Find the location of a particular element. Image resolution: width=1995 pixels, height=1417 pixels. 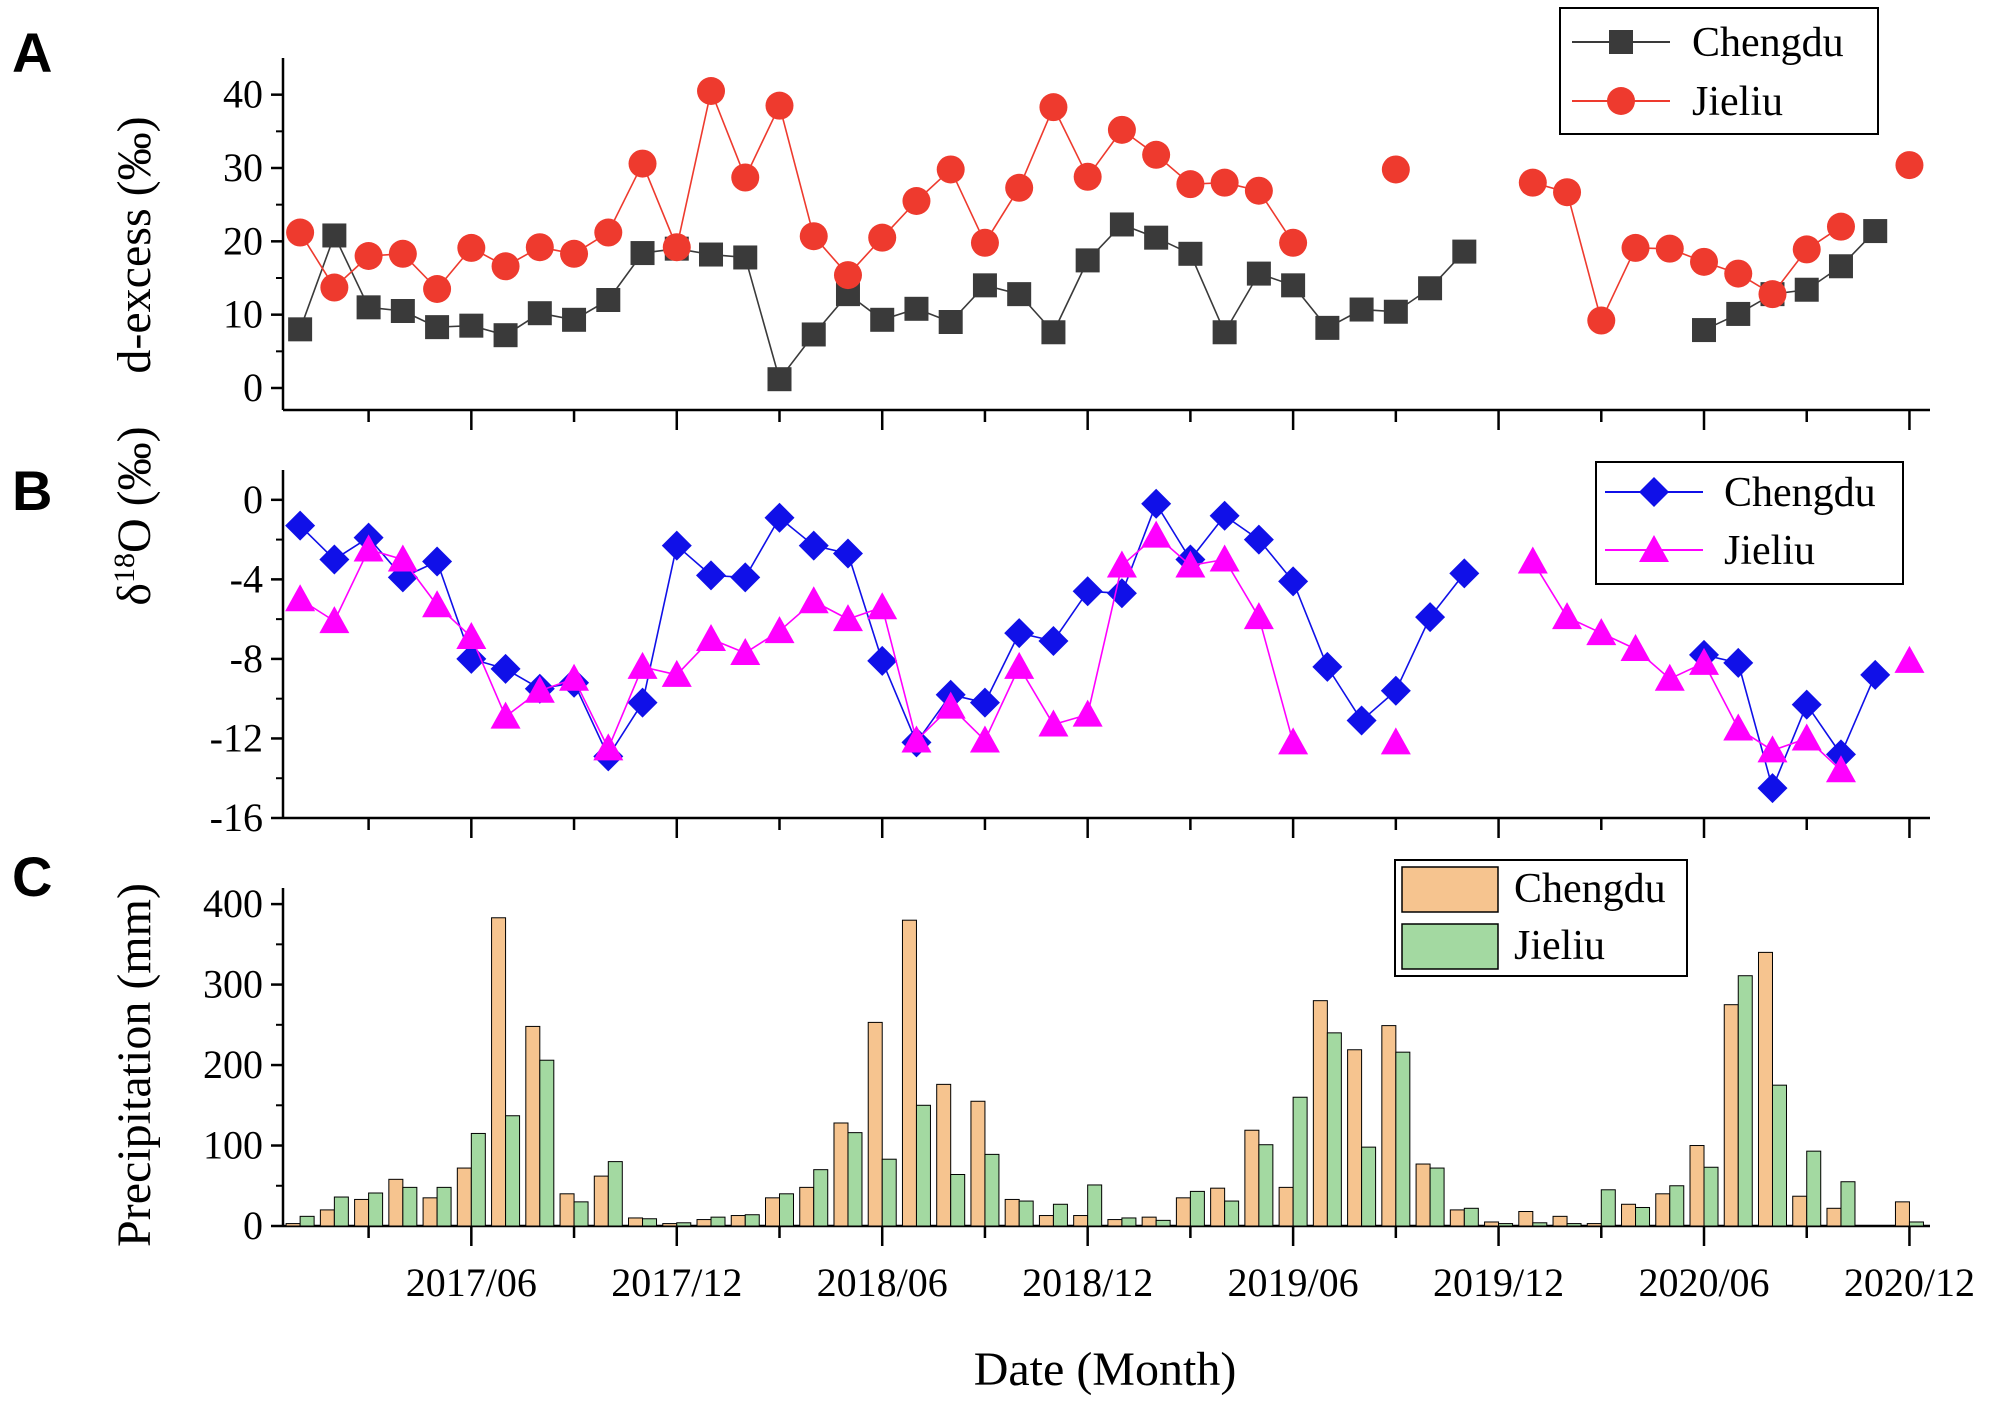

series-c-jieliu is located at coordinates (1111, 1101).